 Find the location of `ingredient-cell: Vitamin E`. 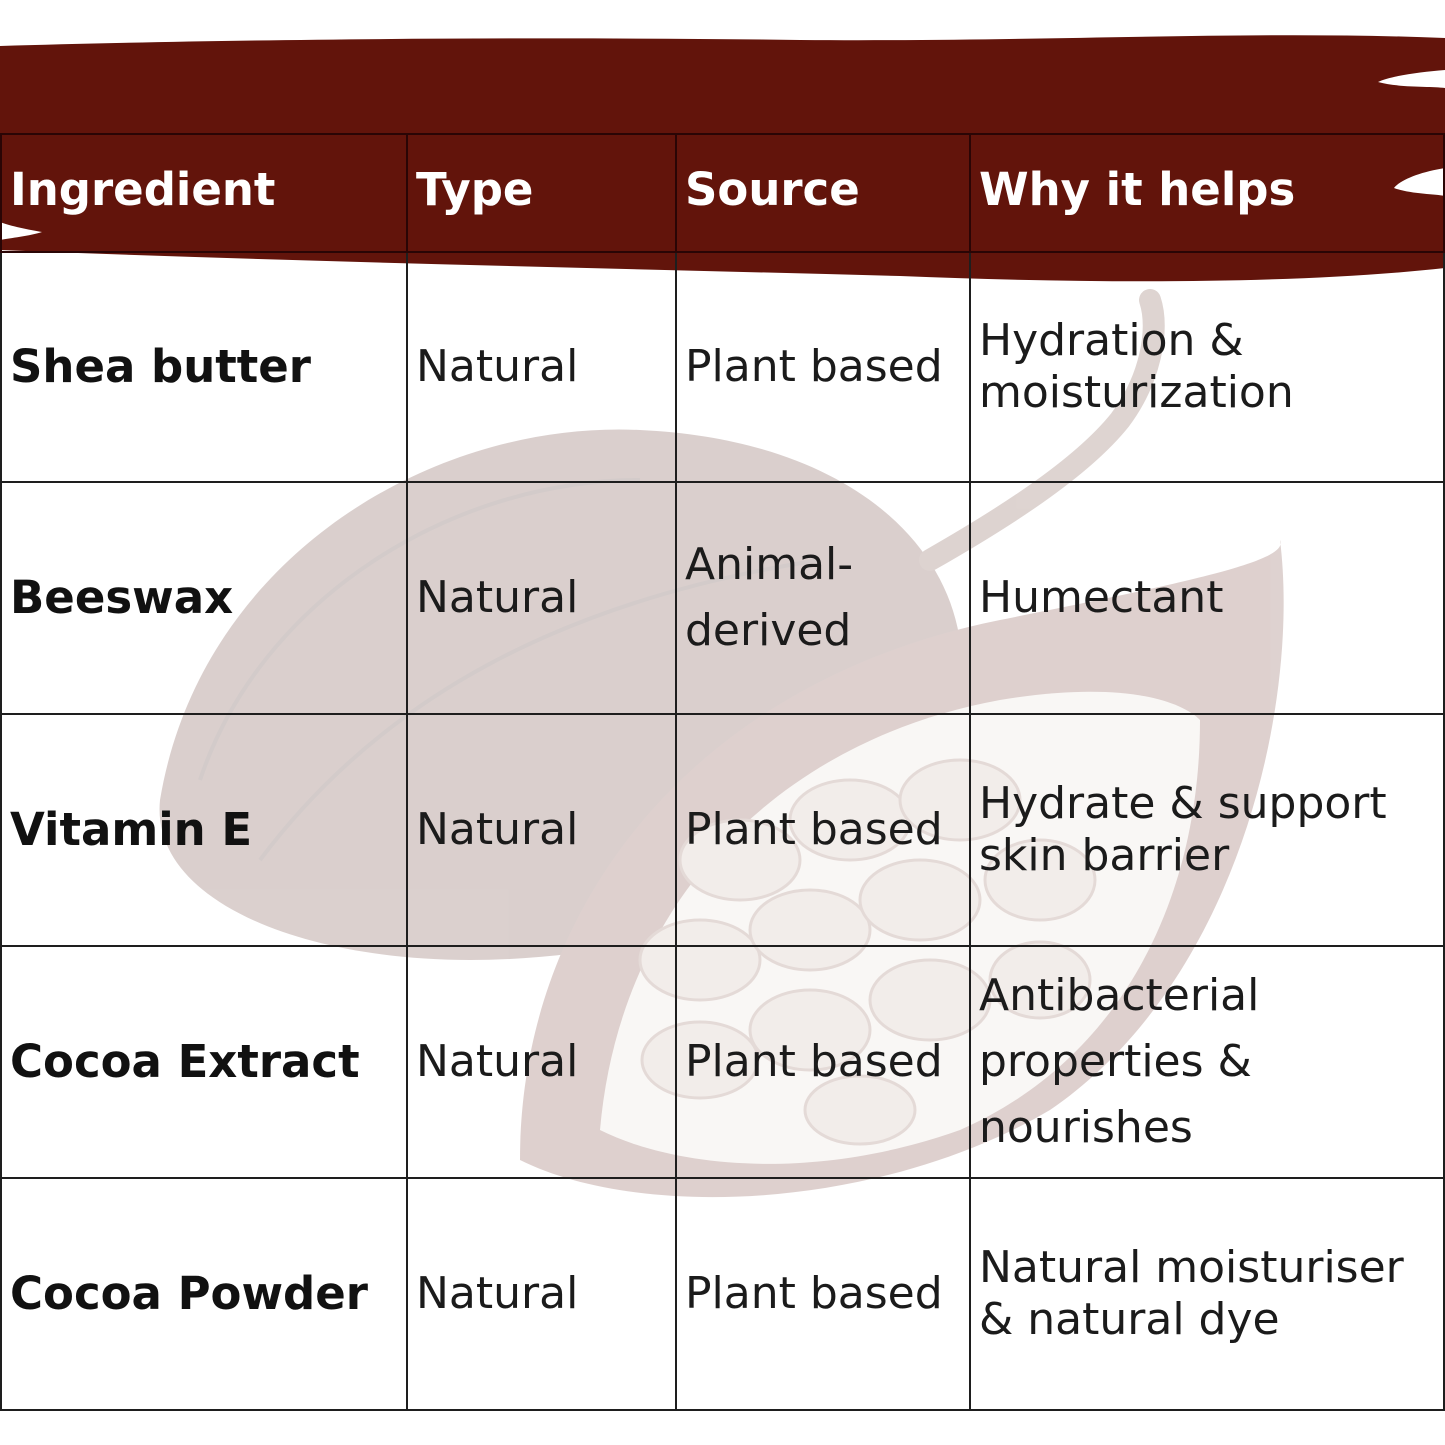

ingredient-cell: Vitamin E is located at coordinates (204, 830).